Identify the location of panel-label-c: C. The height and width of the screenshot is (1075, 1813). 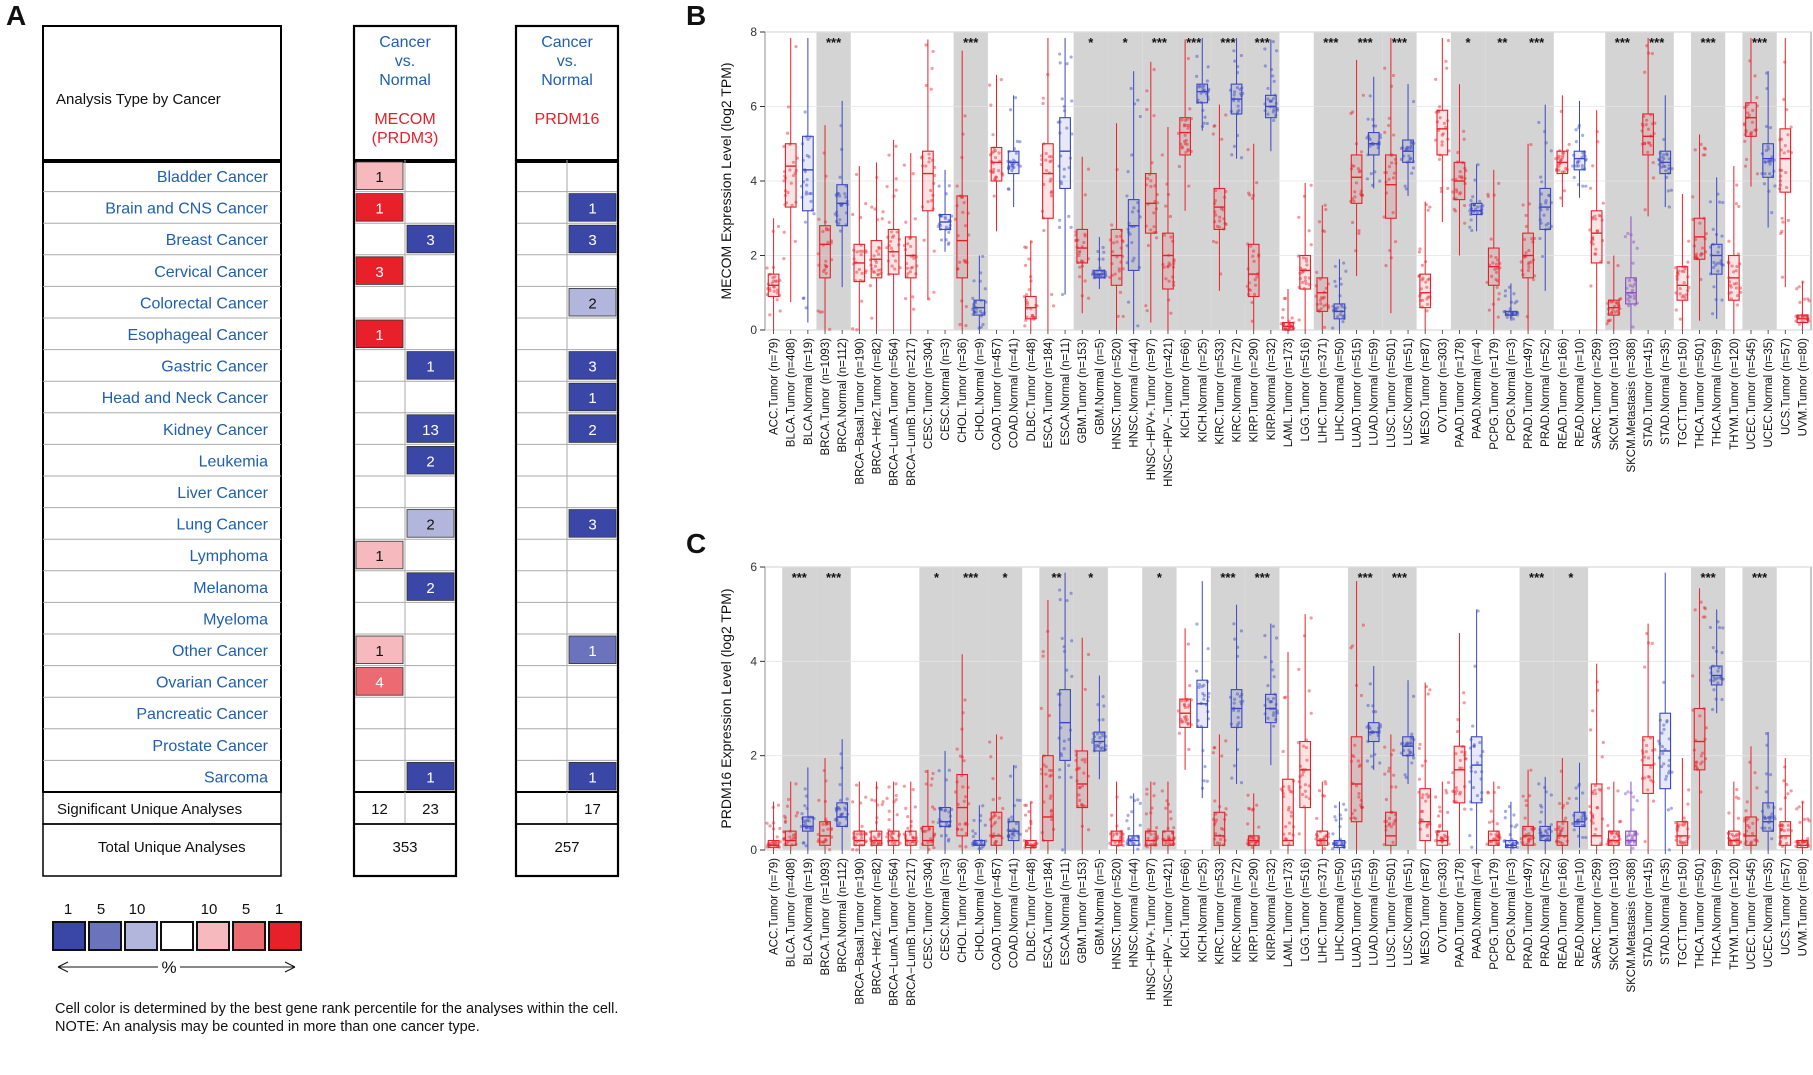
(696, 543).